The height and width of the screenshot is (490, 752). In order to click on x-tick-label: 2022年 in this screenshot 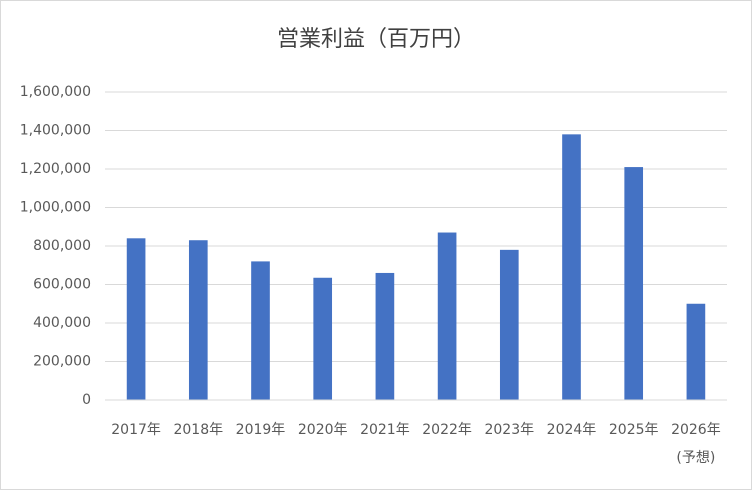, I will do `click(447, 430)`.